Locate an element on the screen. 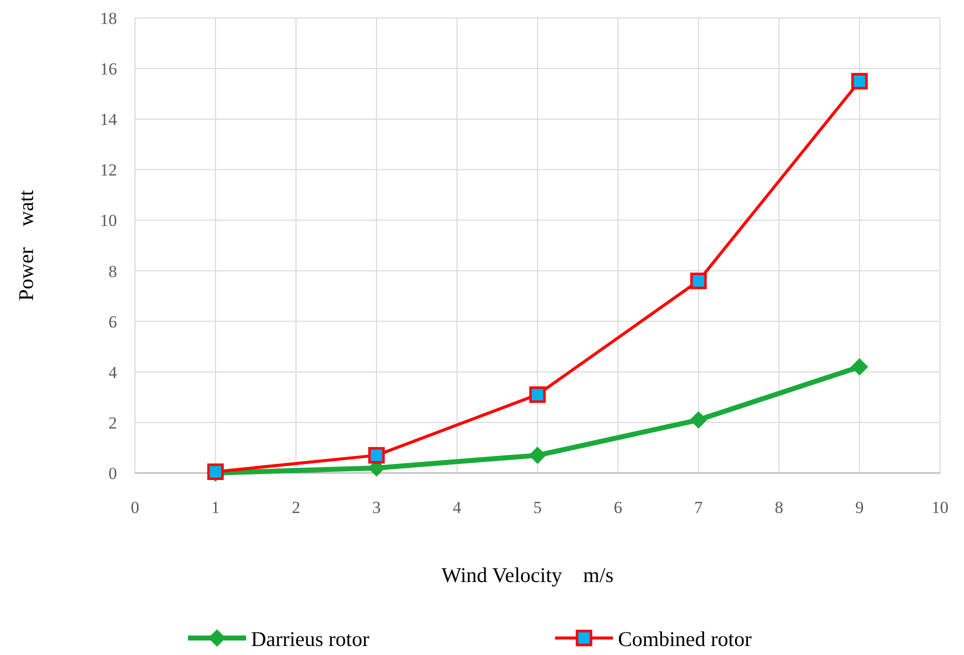 This screenshot has width=964, height=655. y-tick-label: 2 is located at coordinates (112, 422).